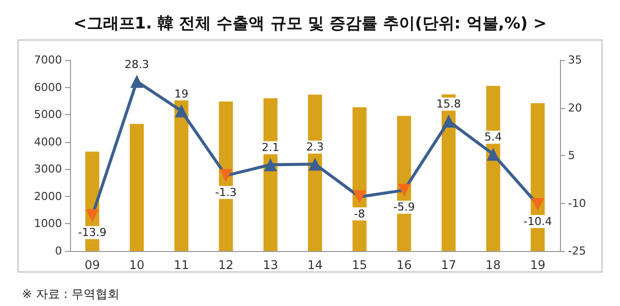 The width and height of the screenshot is (620, 306). Describe the element at coordinates (182, 265) in the screenshot. I see `x-tick-label: 11` at that location.